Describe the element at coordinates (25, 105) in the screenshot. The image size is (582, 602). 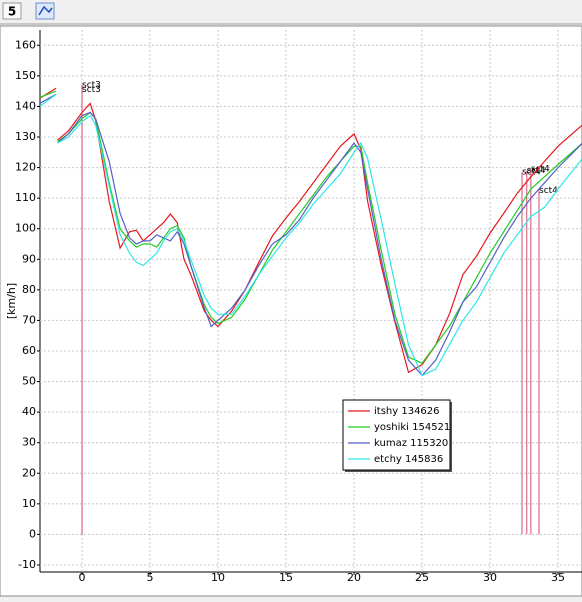
I see `y-tick-label: 140` at that location.